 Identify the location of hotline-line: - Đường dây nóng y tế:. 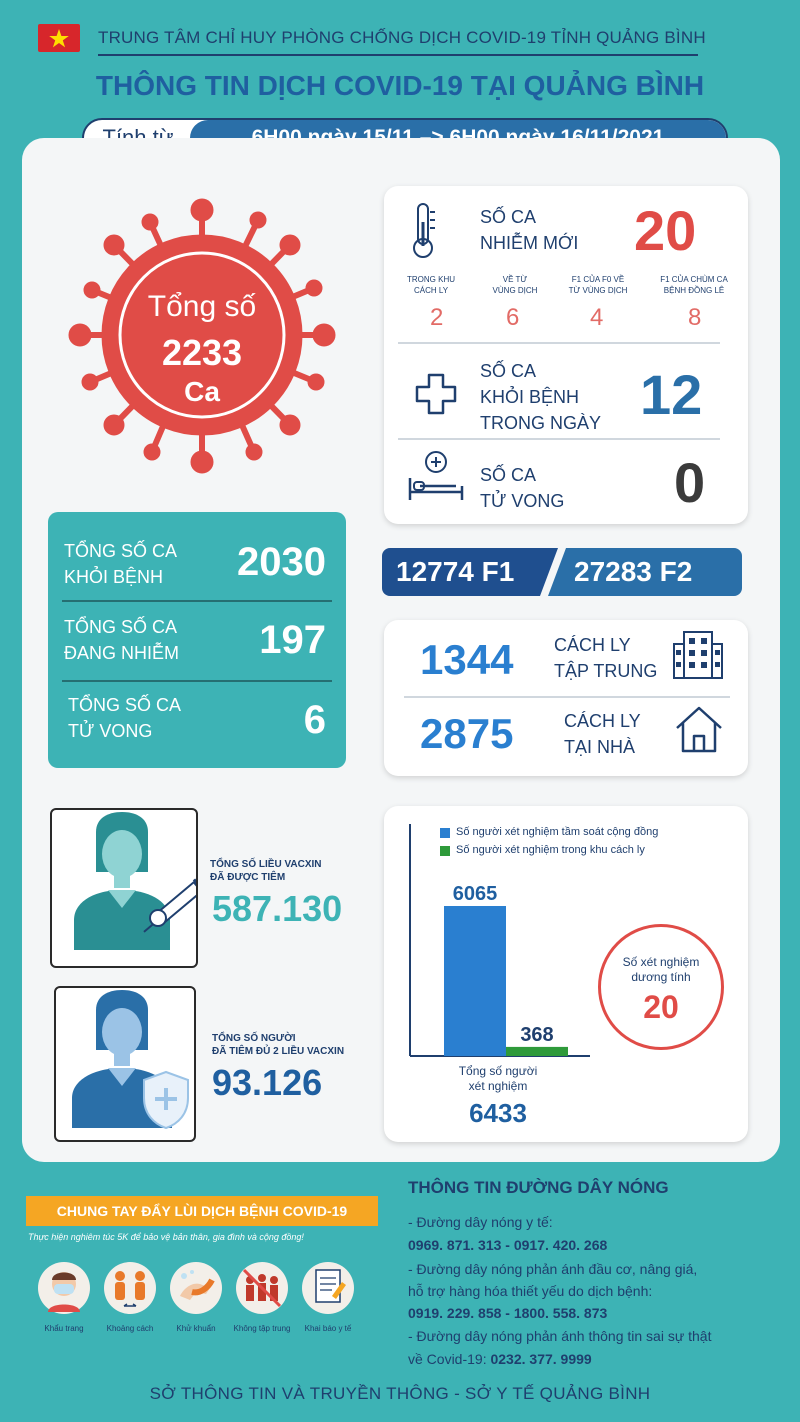
(480, 1222).